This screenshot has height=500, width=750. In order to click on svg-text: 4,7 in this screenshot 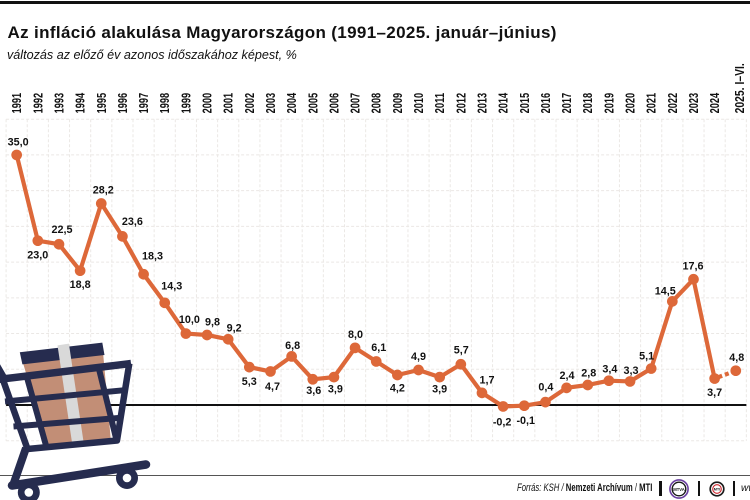, I will do `click(272, 387)`.